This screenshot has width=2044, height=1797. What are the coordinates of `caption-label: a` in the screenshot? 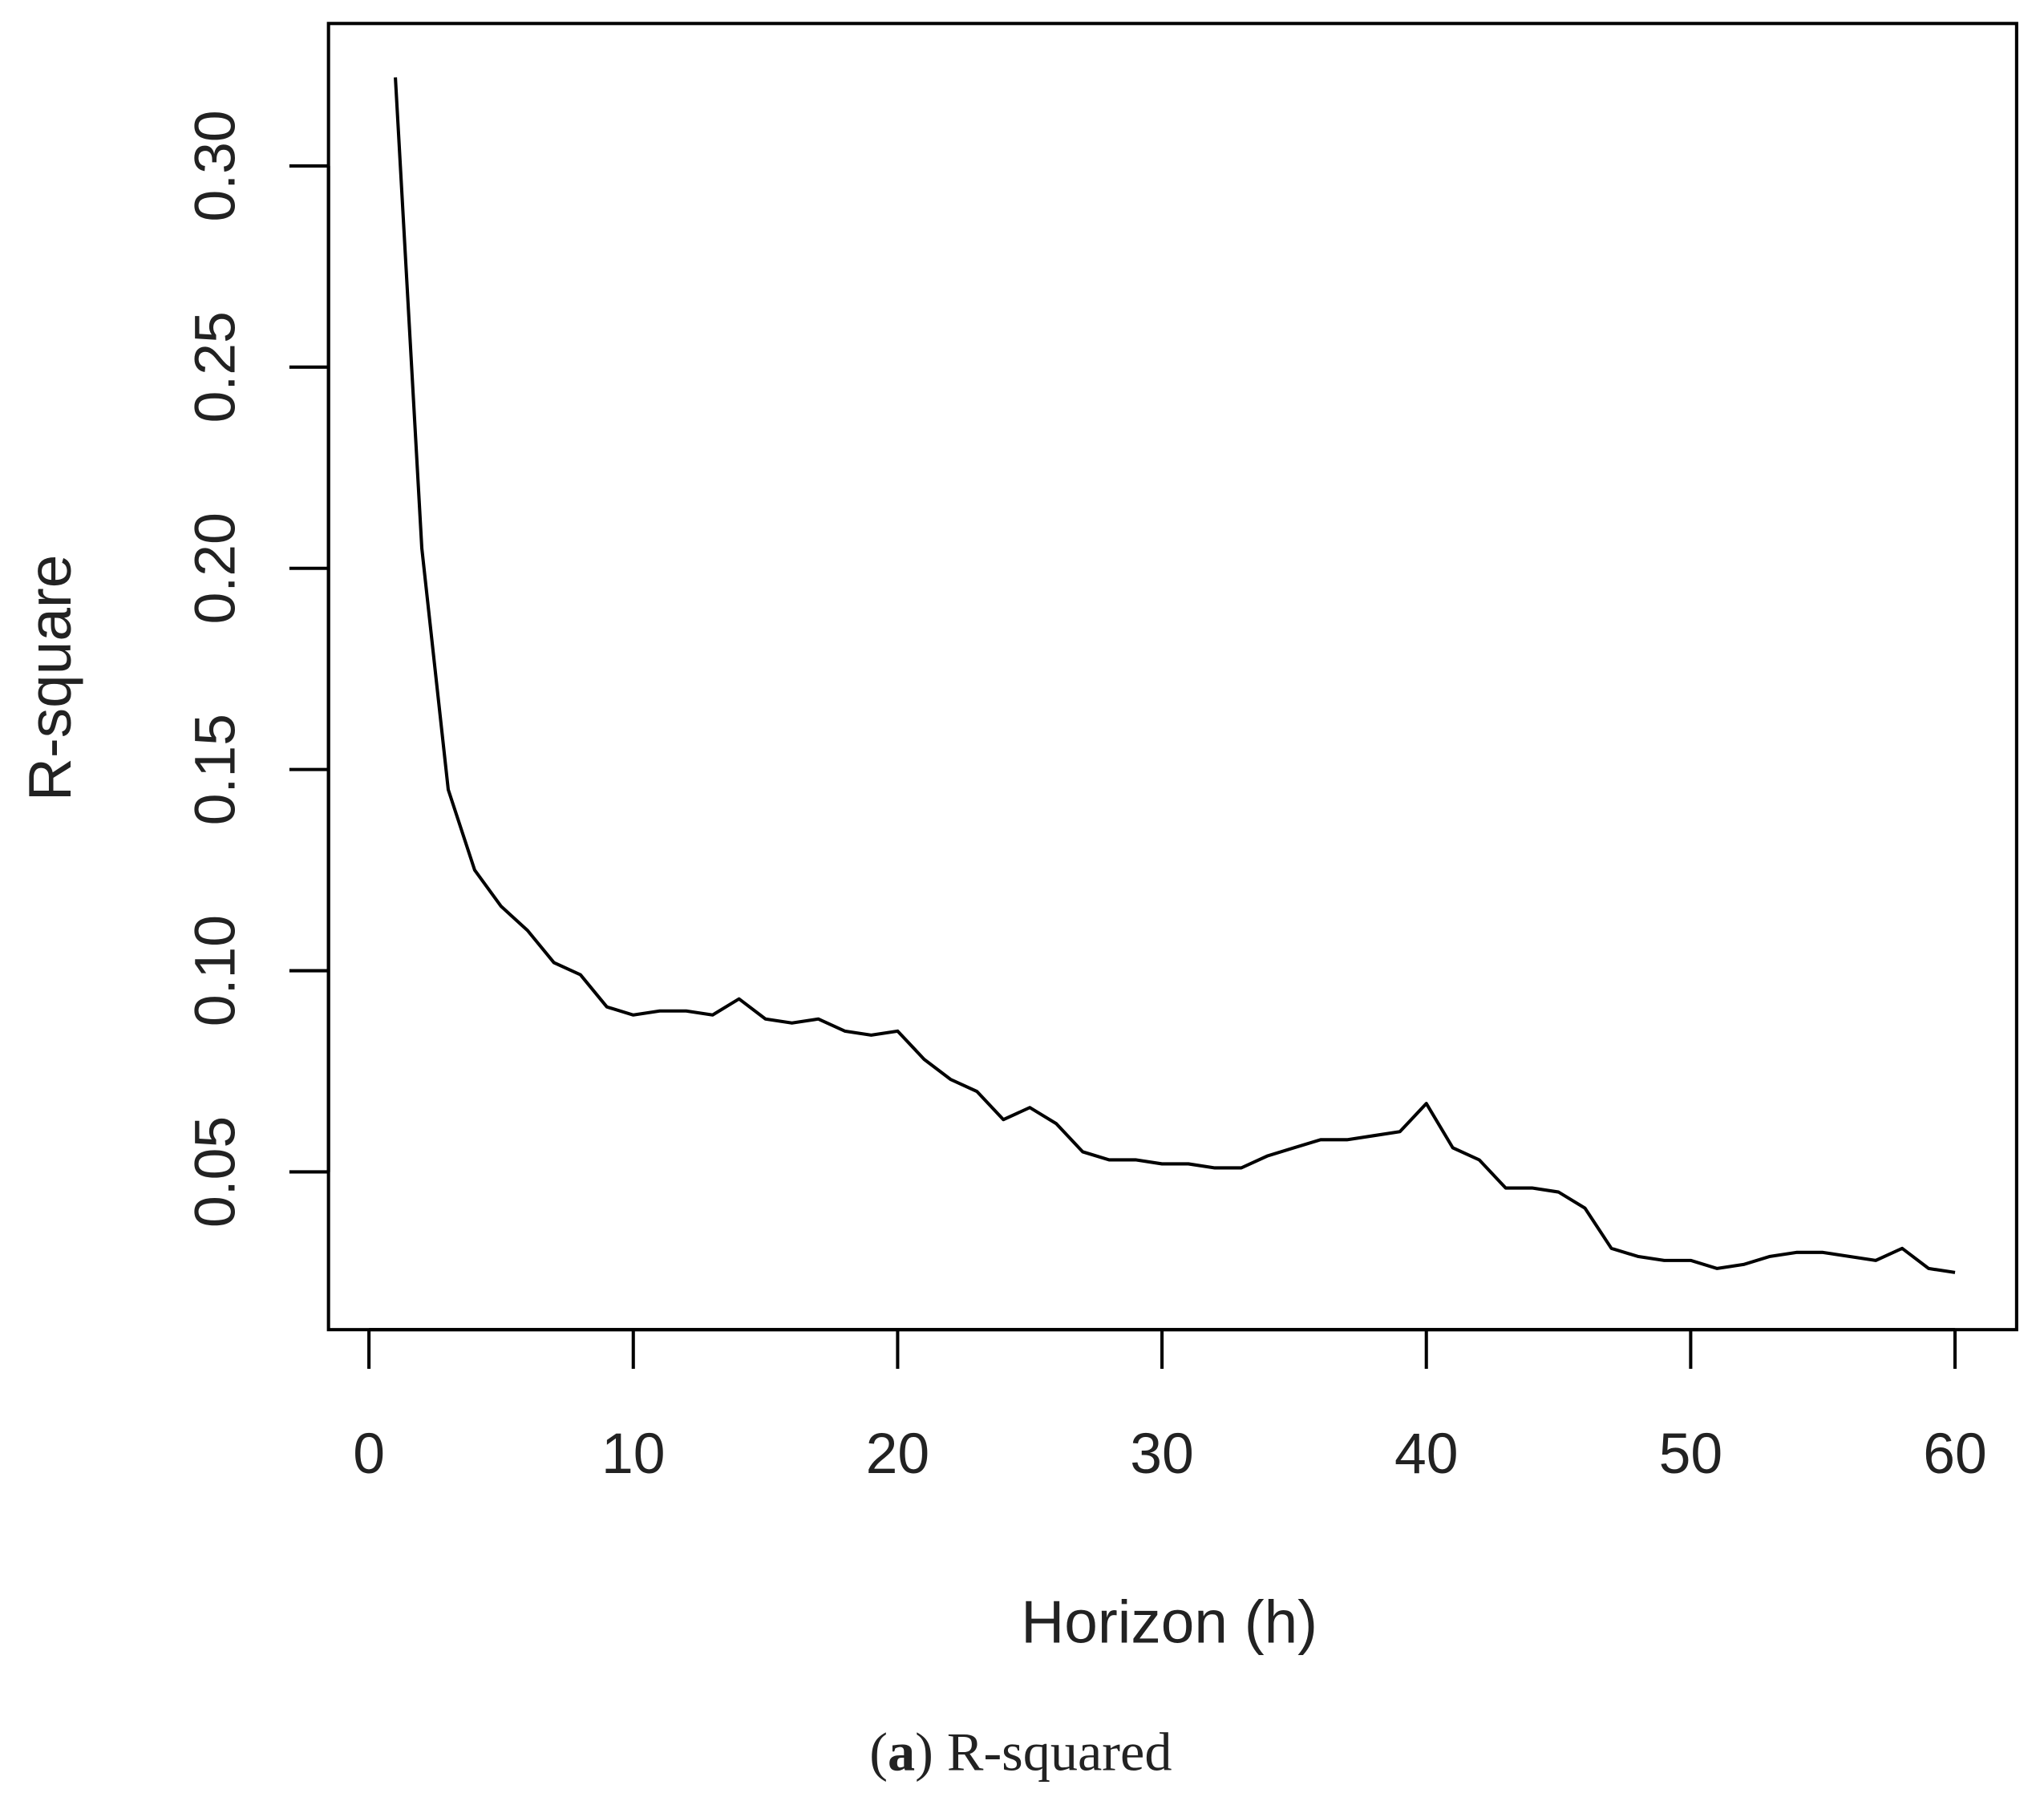 It's located at (901, 1752).